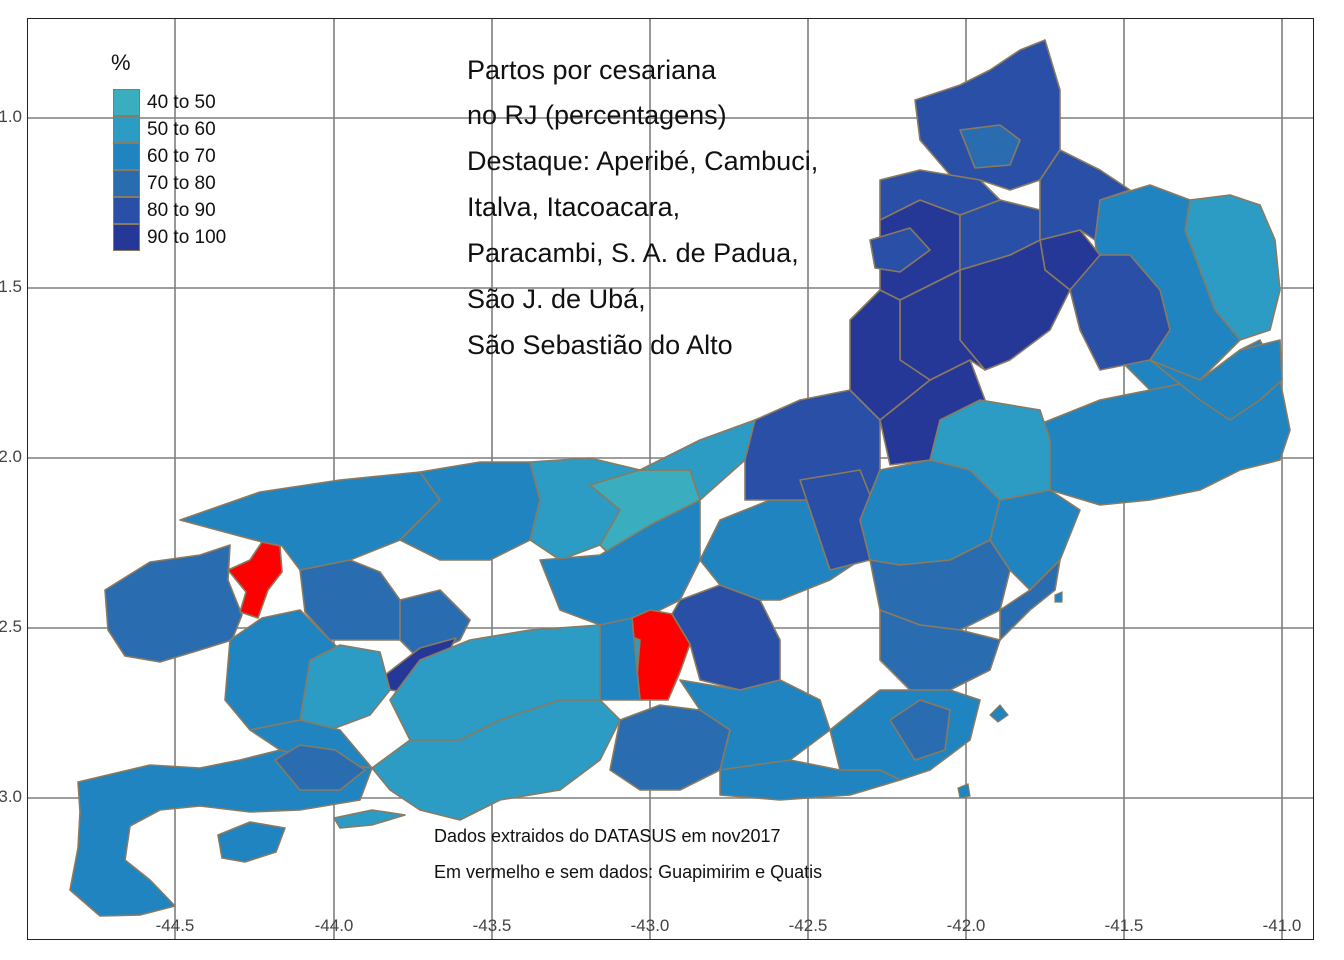 This screenshot has height=960, width=1344. Describe the element at coordinates (1085, 195) in the screenshot. I see `region-natividade` at that location.